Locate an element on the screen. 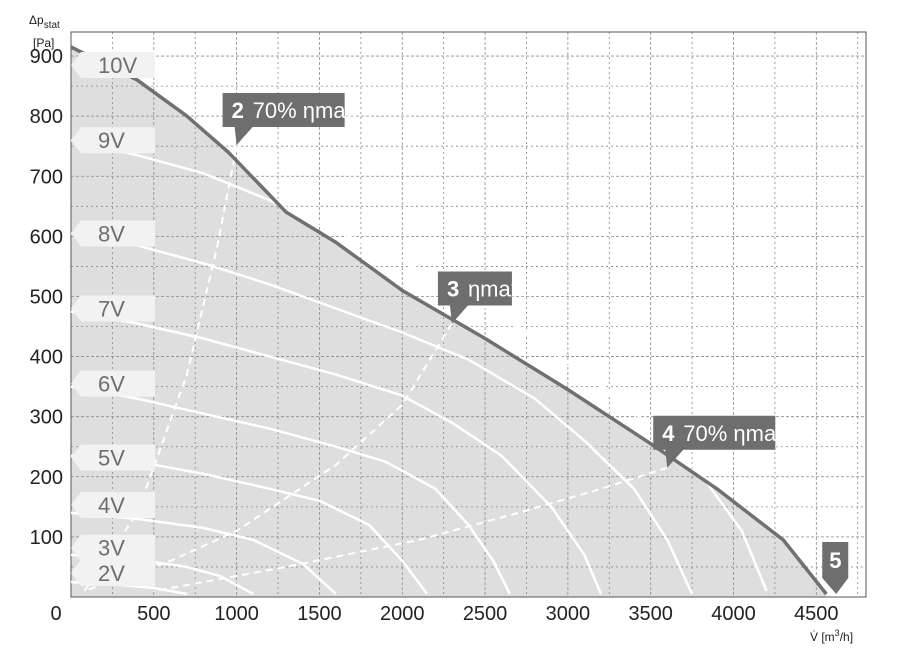 The height and width of the screenshot is (667, 913). x-tick-label: 1000 is located at coordinates (236, 614).